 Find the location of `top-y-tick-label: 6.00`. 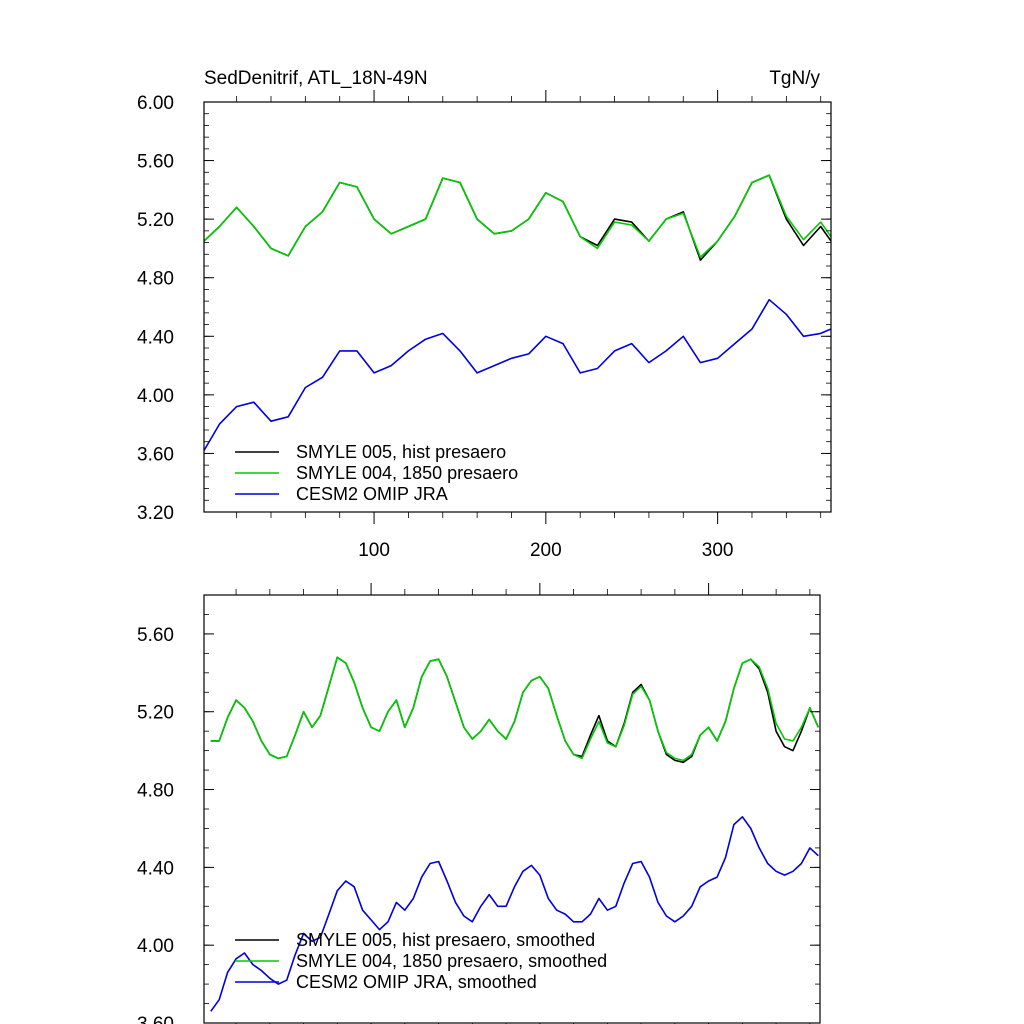

top-y-tick-label: 6.00 is located at coordinates (155, 103).